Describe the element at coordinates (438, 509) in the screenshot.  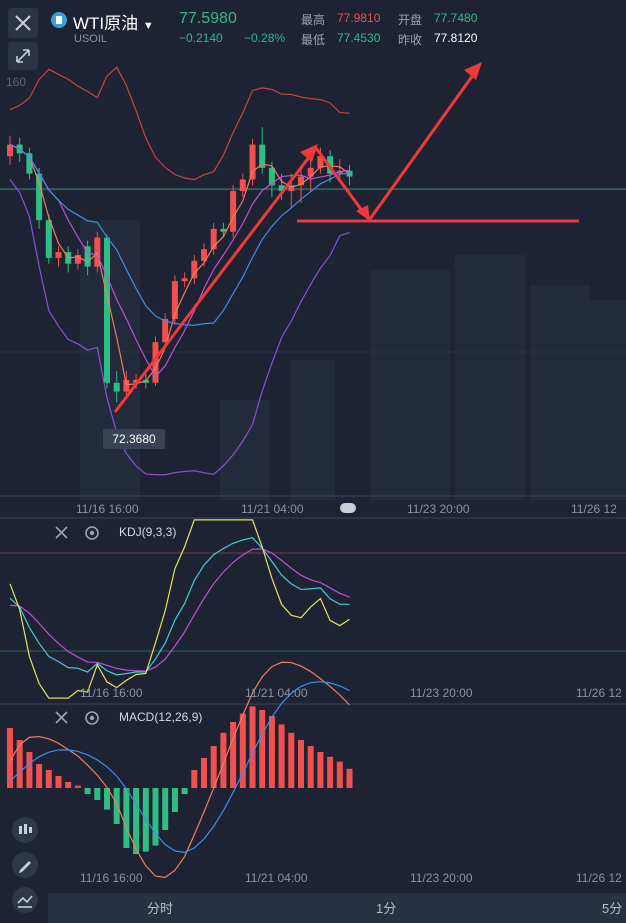
I see `main-time-tick: 11/23 20:00` at that location.